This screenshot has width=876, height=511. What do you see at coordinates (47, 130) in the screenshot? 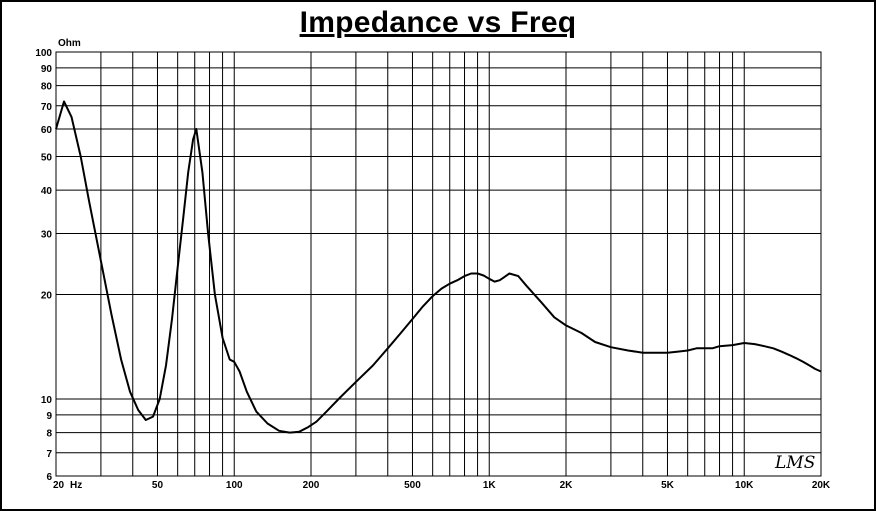
I see `y-tick-label: 60` at bounding box center [47, 130].